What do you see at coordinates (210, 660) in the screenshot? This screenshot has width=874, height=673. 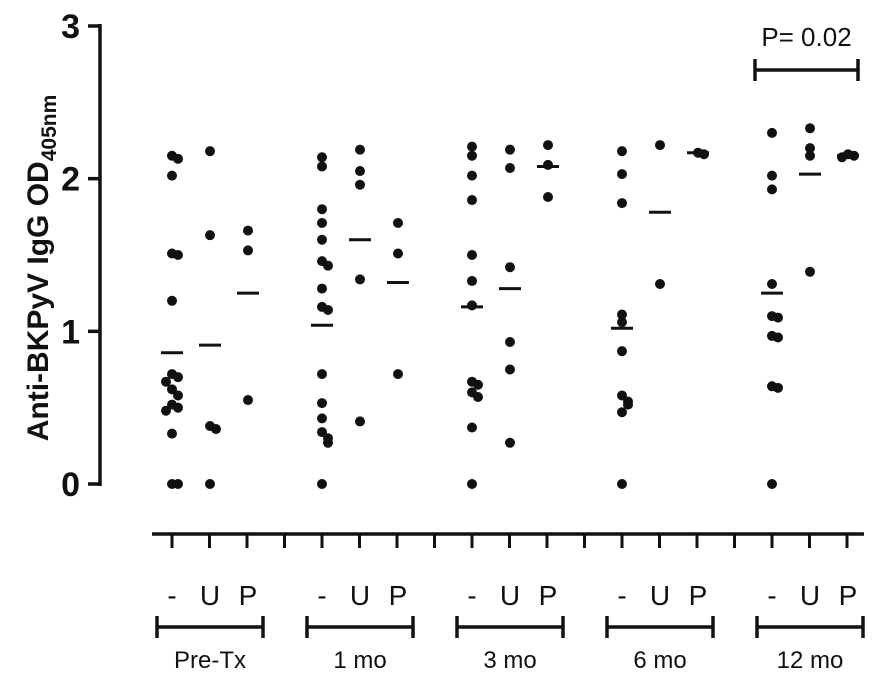 I see `group-label: Pre-Tx` at bounding box center [210, 660].